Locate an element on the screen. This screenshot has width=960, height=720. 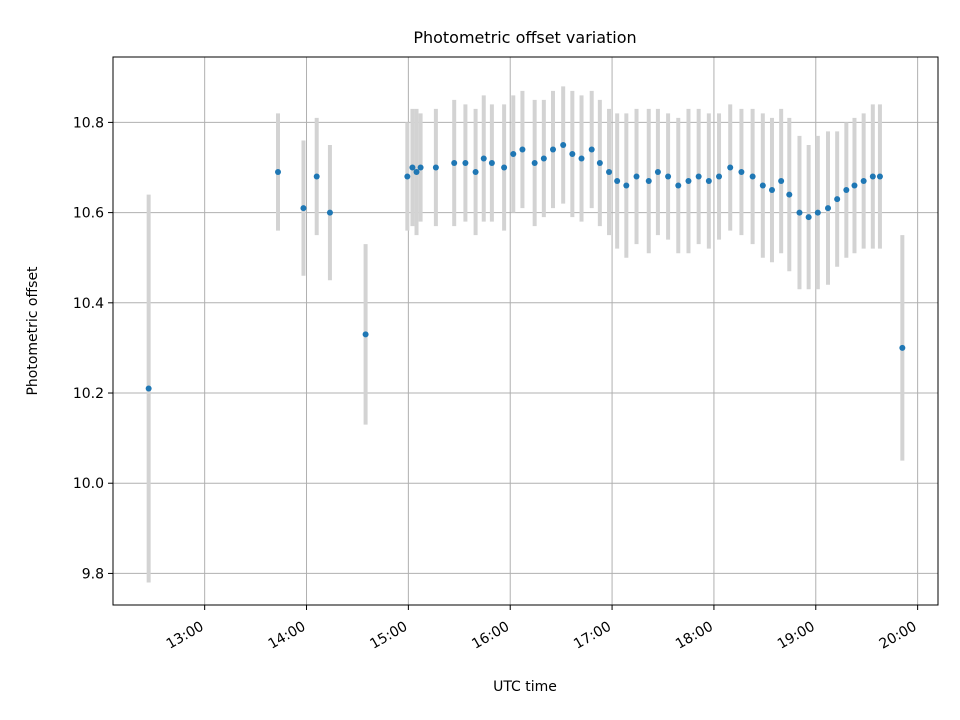
x-tick-label: 14:00 is located at coordinates (287, 636).